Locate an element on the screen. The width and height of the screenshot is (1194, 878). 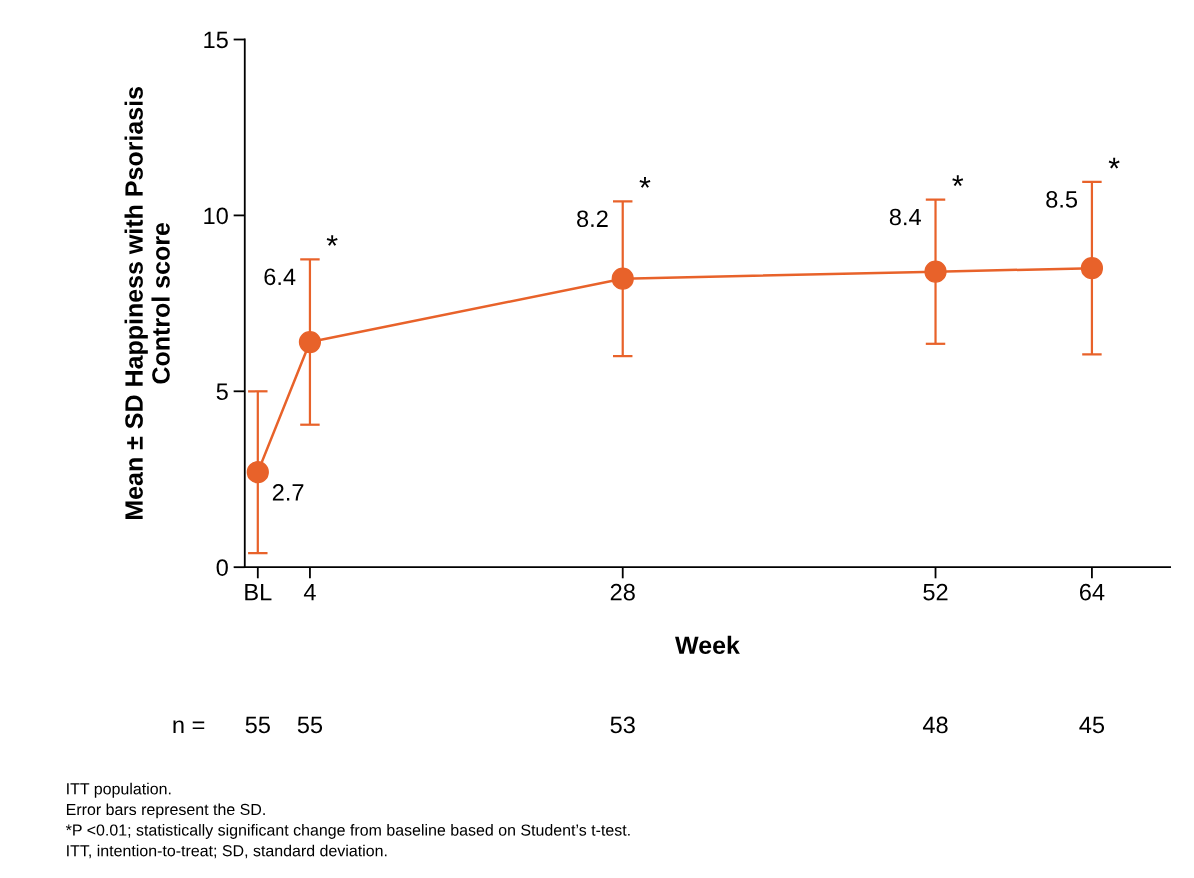
data-label: 8.5 is located at coordinates (1062, 199).